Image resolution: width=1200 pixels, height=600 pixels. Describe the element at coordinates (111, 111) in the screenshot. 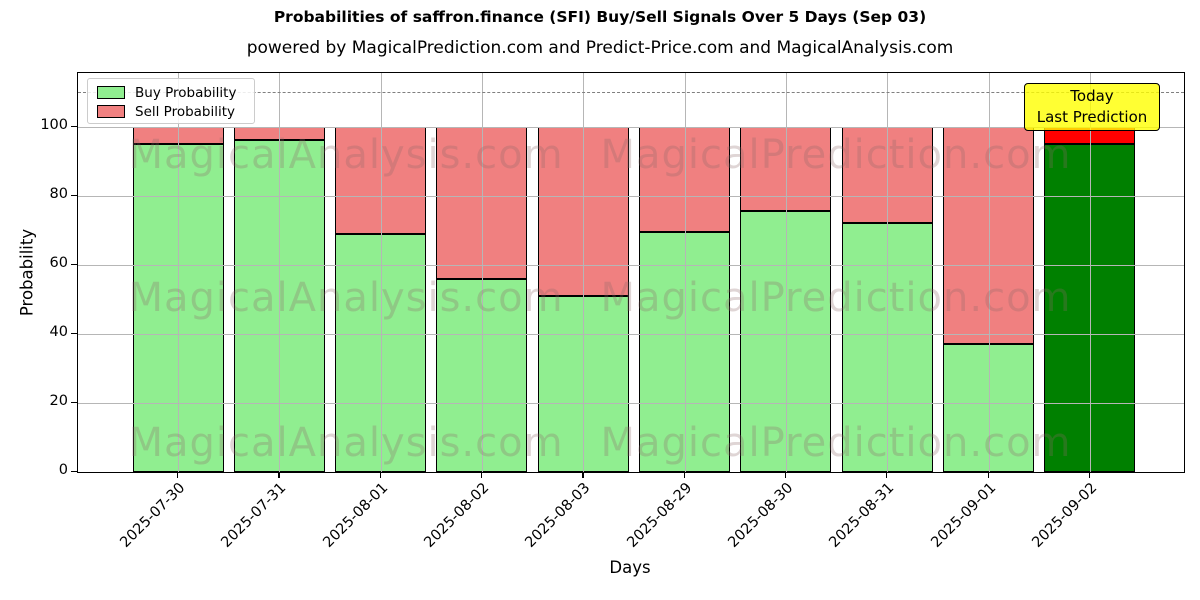

I see `sell-swatch` at that location.